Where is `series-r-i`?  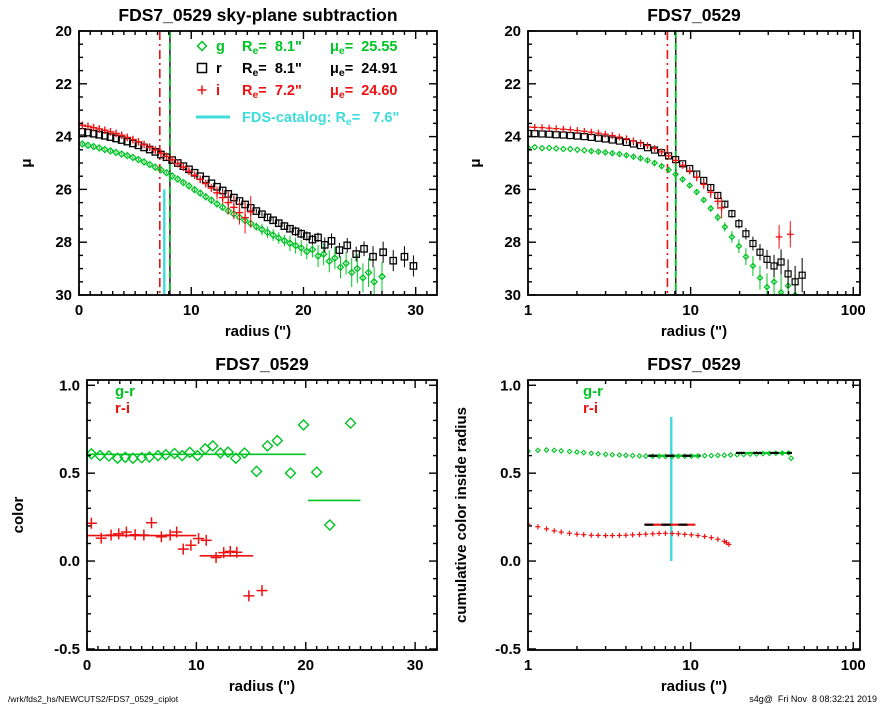
series-r-i is located at coordinates (629, 534).